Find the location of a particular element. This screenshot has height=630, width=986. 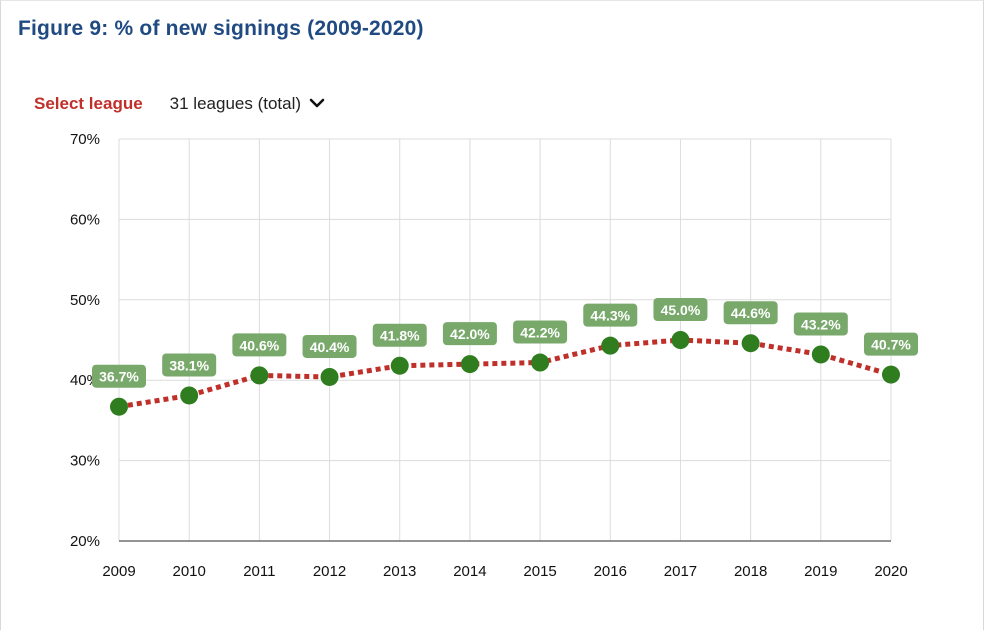

league-dropdown: 31 leagues (total) is located at coordinates (247, 104).